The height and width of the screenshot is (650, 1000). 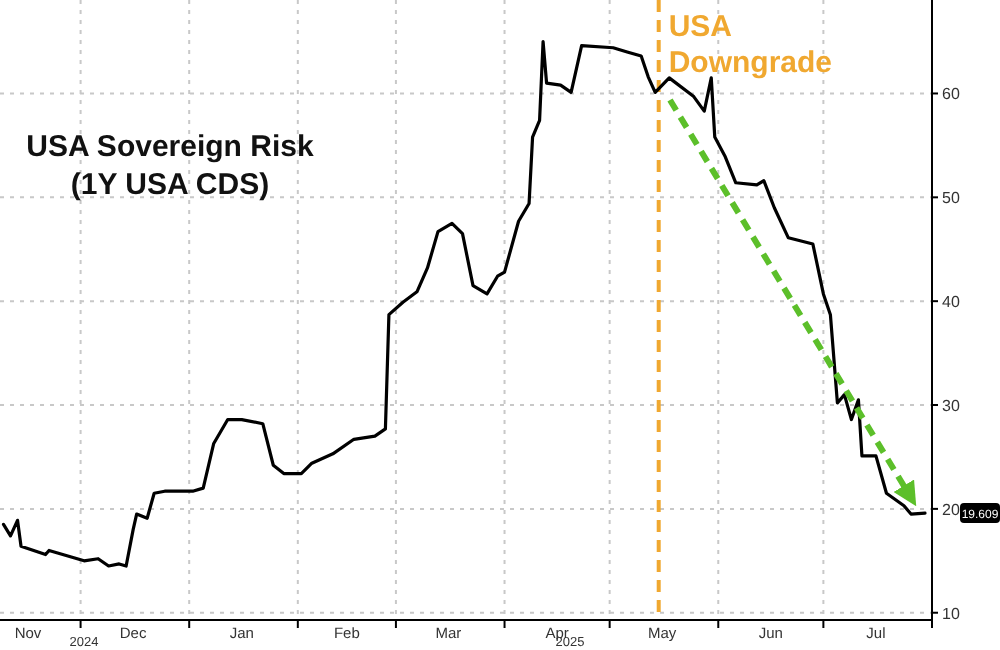 What do you see at coordinates (750, 45) in the screenshot?
I see `ref-line-label: USA Downgrade` at bounding box center [750, 45].